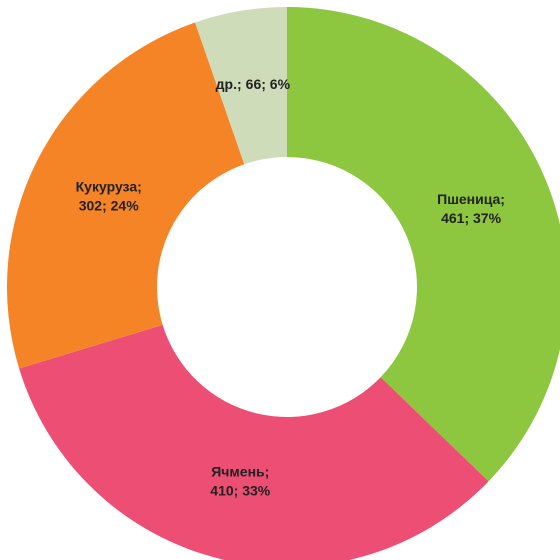 The image size is (560, 560). I want to click on value-label: 66; 6%, so click(268, 84).